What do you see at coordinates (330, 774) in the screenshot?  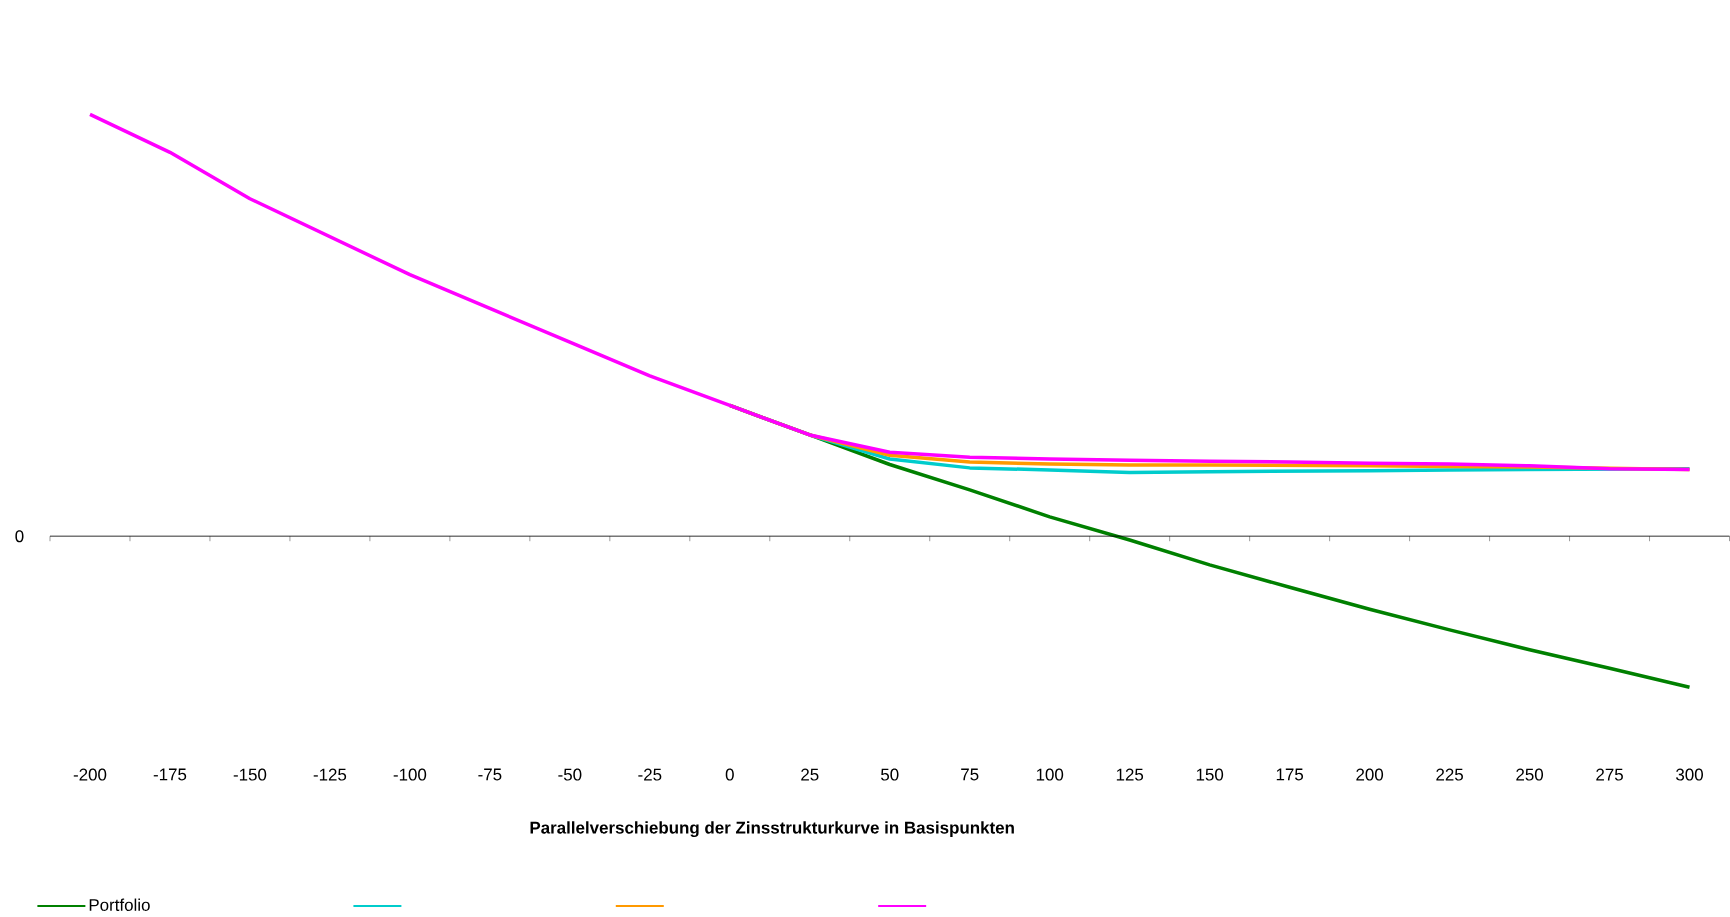 I see `x-tick-label: -125` at bounding box center [330, 774].